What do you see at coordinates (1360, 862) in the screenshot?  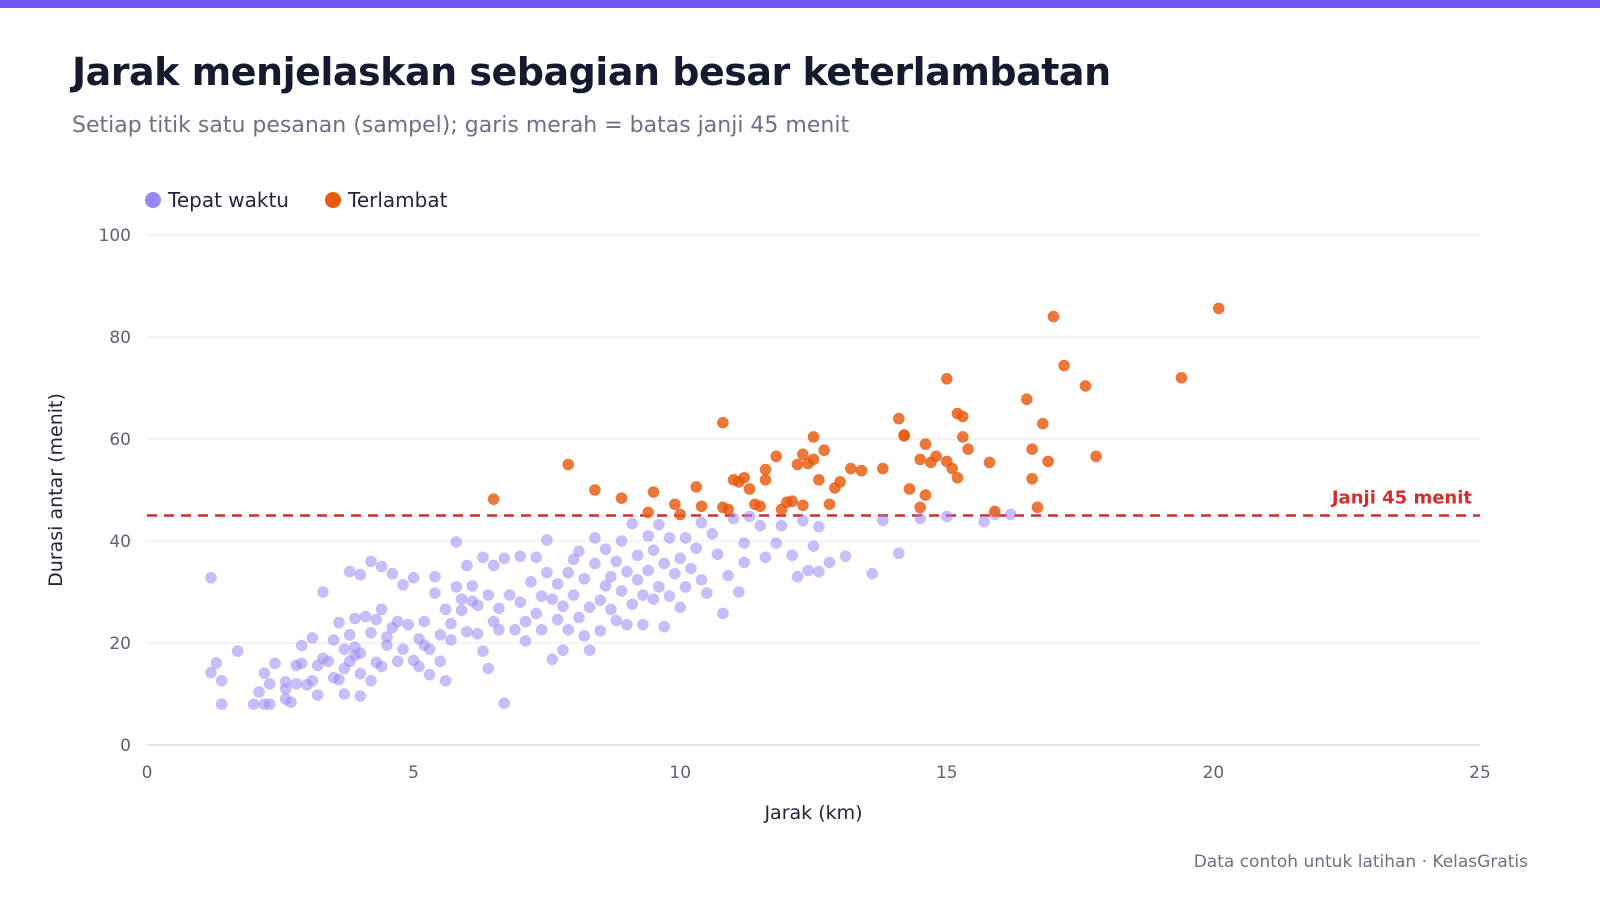 I see `source-footer: Data contoh untuk latihan · KelasGratis` at bounding box center [1360, 862].